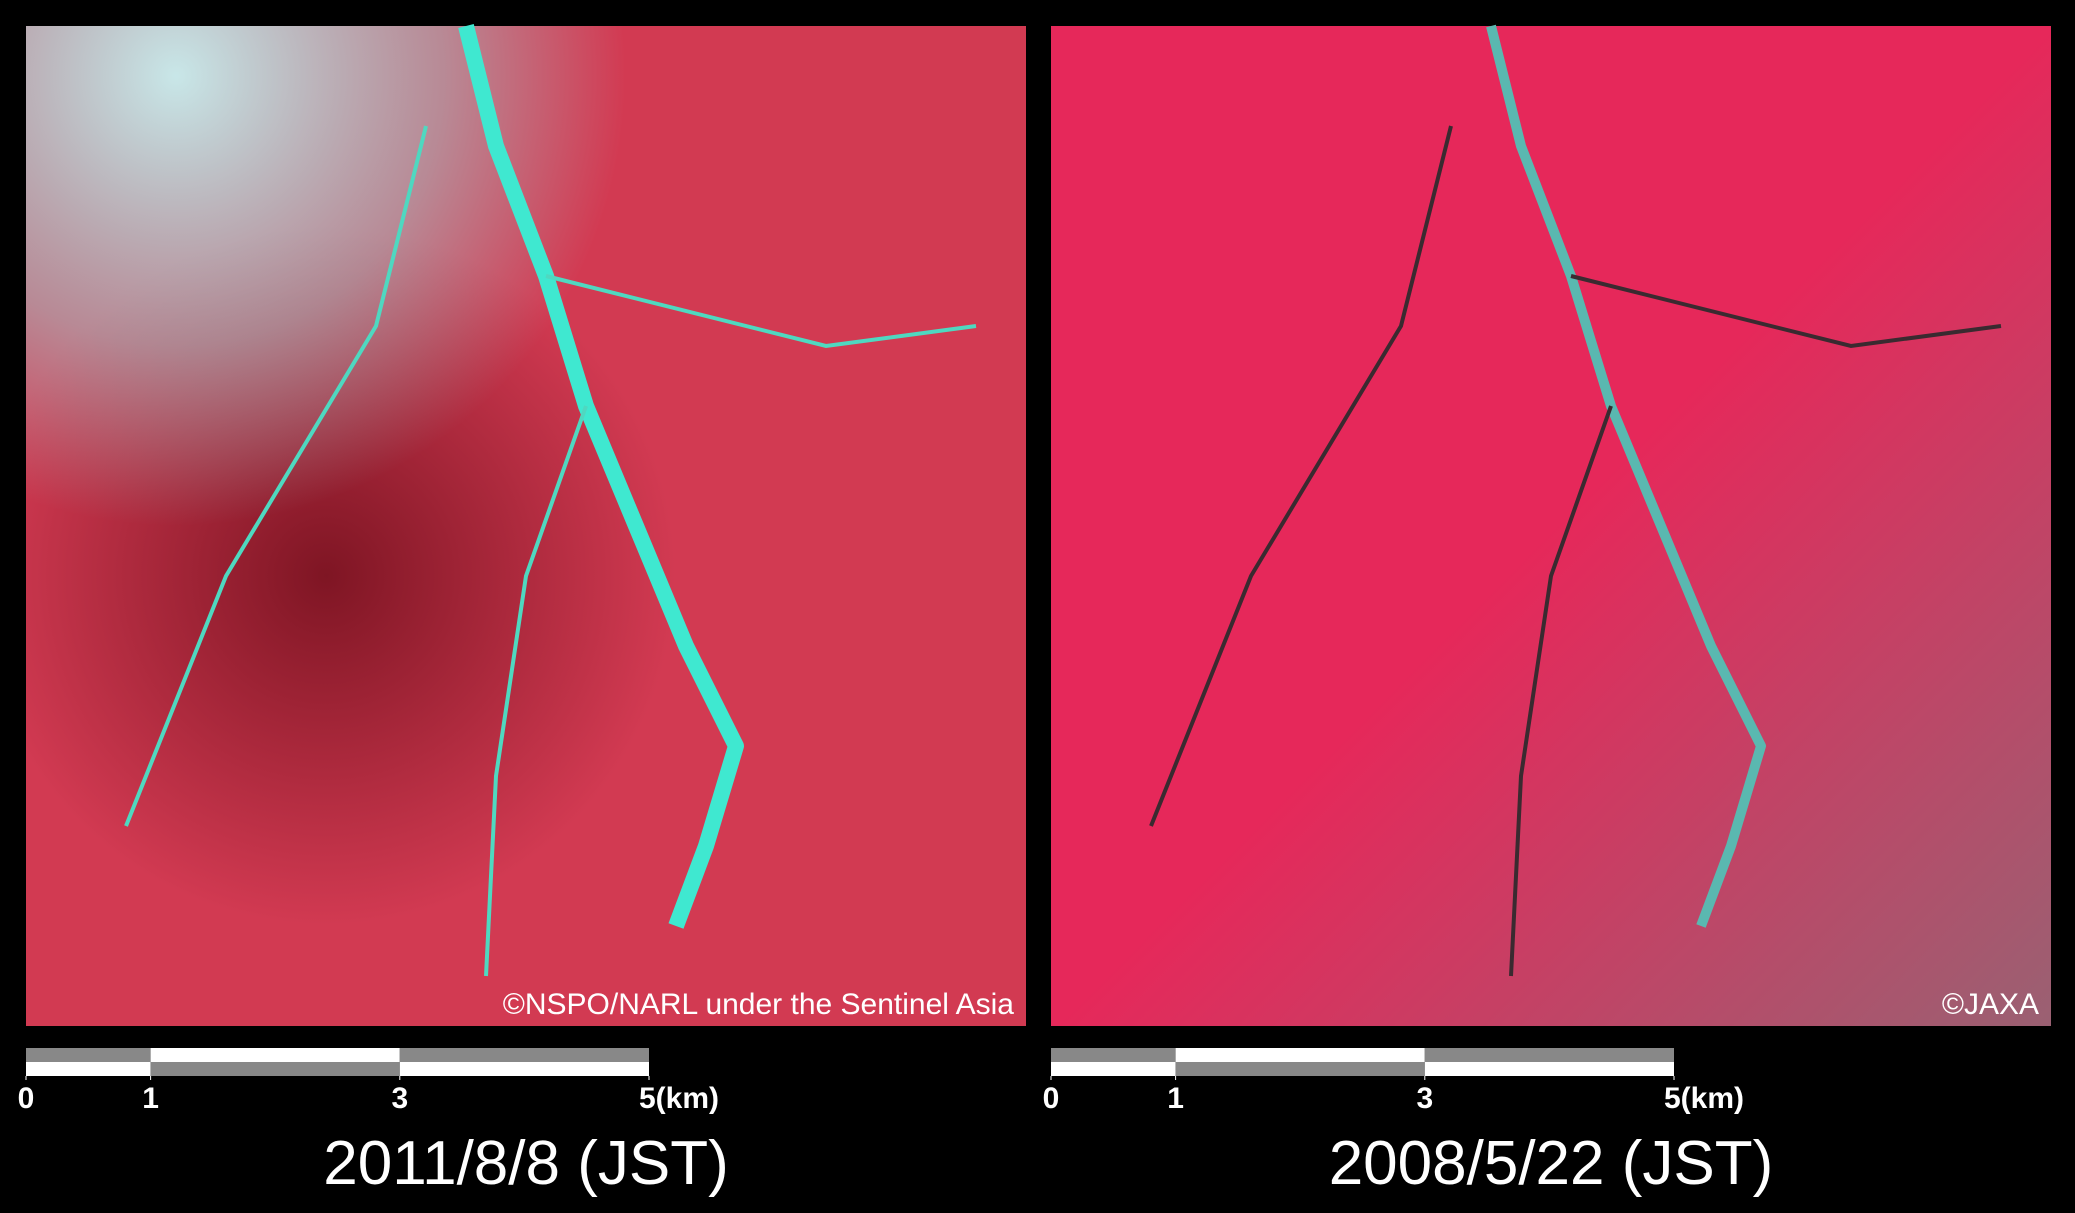  What do you see at coordinates (1551, 1163) in the screenshot?
I see `date: 2008/5/22 (JST)` at bounding box center [1551, 1163].